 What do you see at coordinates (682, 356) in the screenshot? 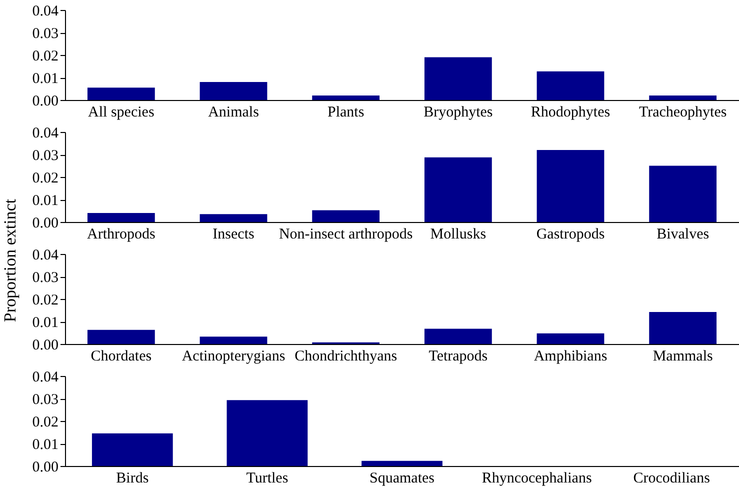
I see `x-tick-label: Mammals` at bounding box center [682, 356].